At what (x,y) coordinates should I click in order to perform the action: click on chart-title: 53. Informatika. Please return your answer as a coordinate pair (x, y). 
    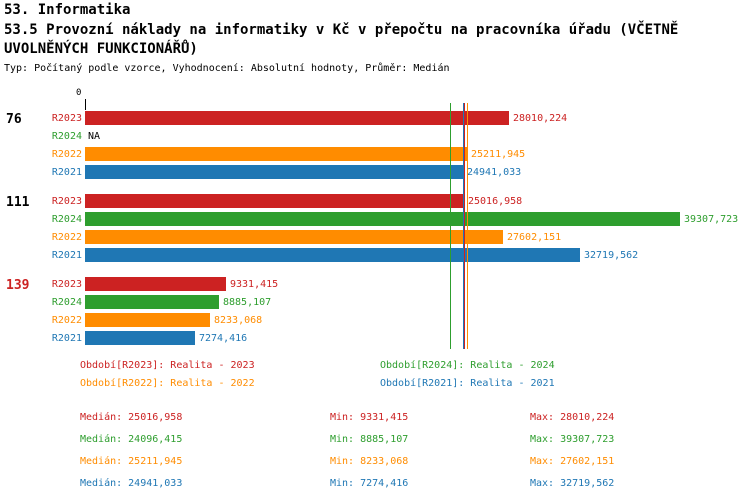
    Looking at the image, I should click on (67, 10).